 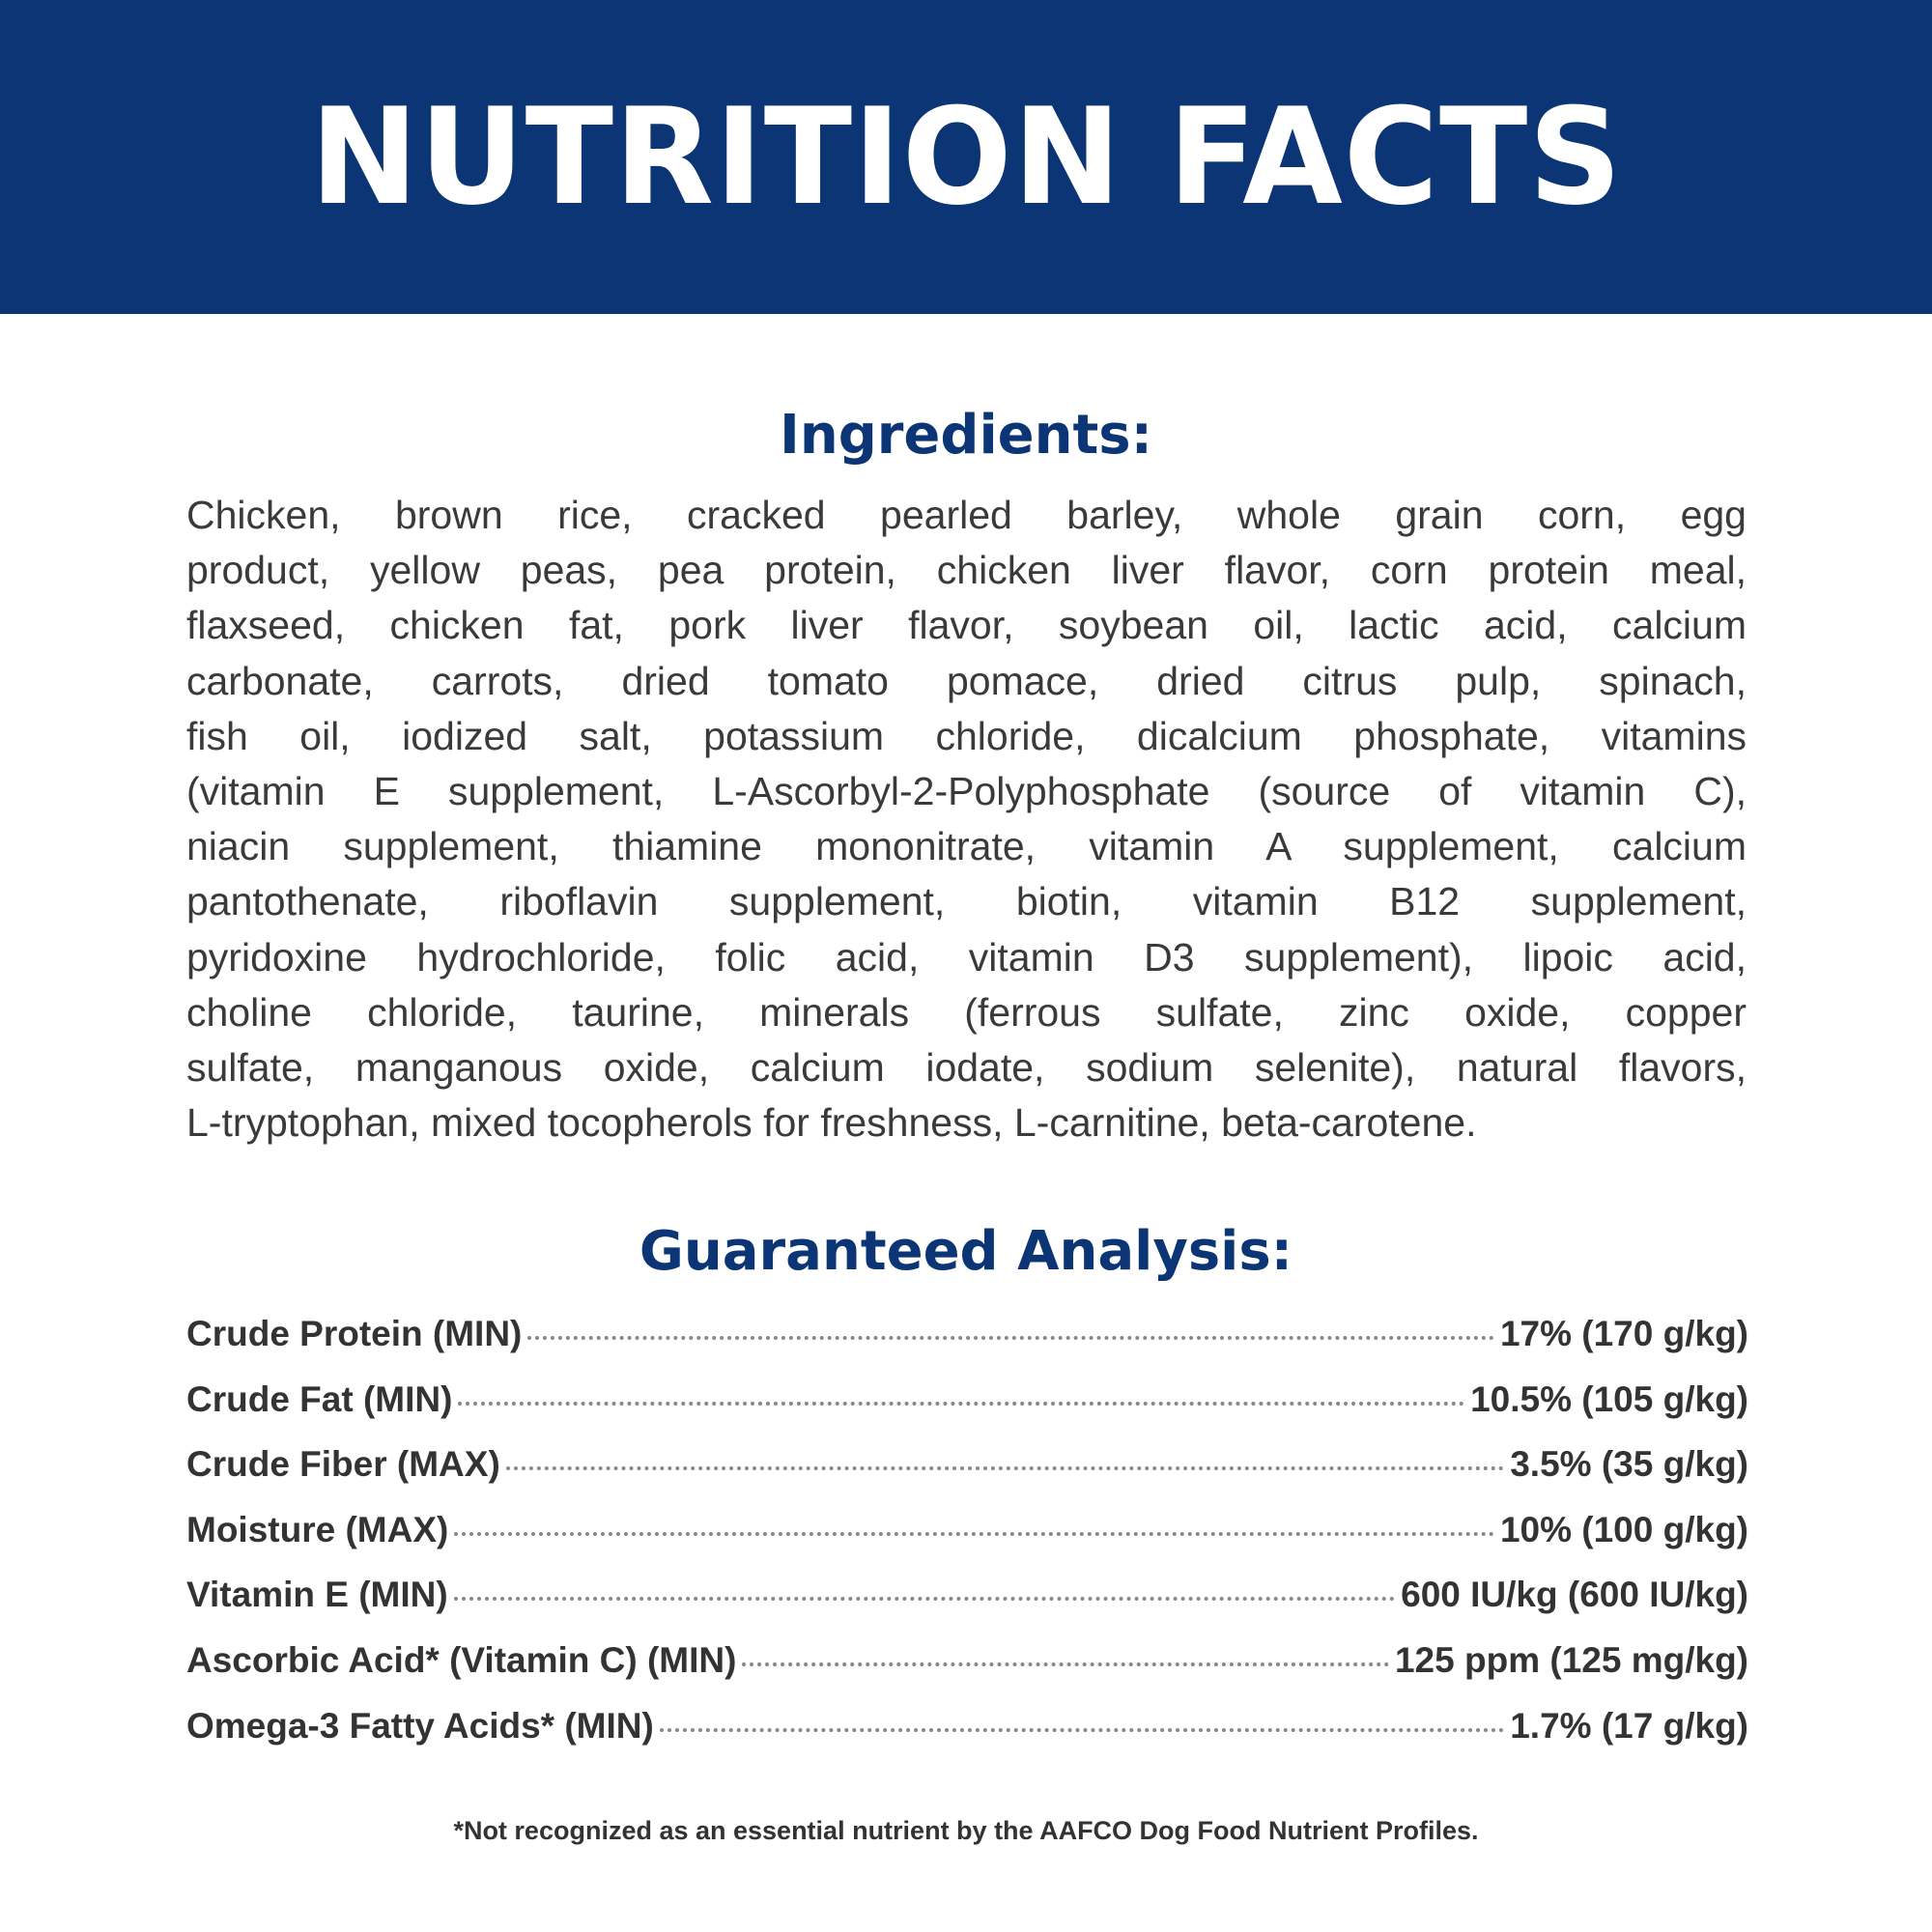 I want to click on analysis-label: Vitamin E (MIN), so click(x=317, y=1595).